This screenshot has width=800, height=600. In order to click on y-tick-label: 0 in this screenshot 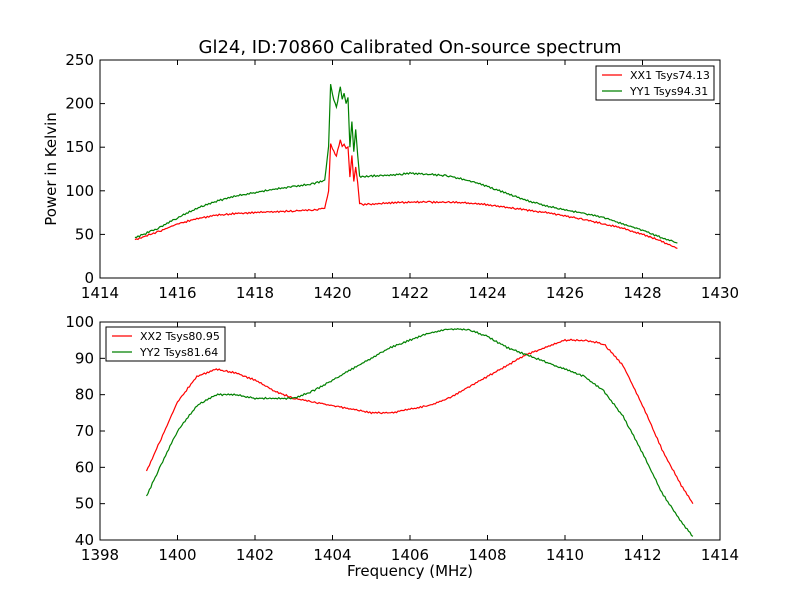, I will do `click(89, 278)`.